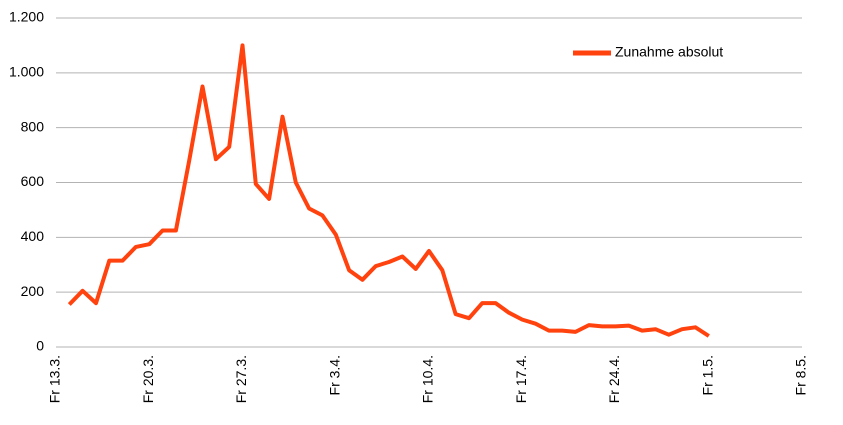 This screenshot has height=425, width=843. I want to click on x-tick-label: Fr 1.5., so click(707, 375).